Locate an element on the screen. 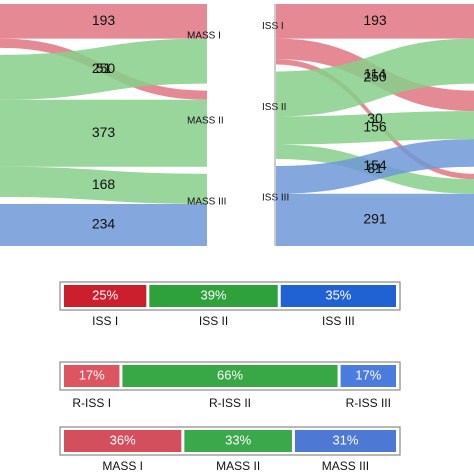 This screenshot has height=474, width=474. flow-label: 154 is located at coordinates (375, 165).